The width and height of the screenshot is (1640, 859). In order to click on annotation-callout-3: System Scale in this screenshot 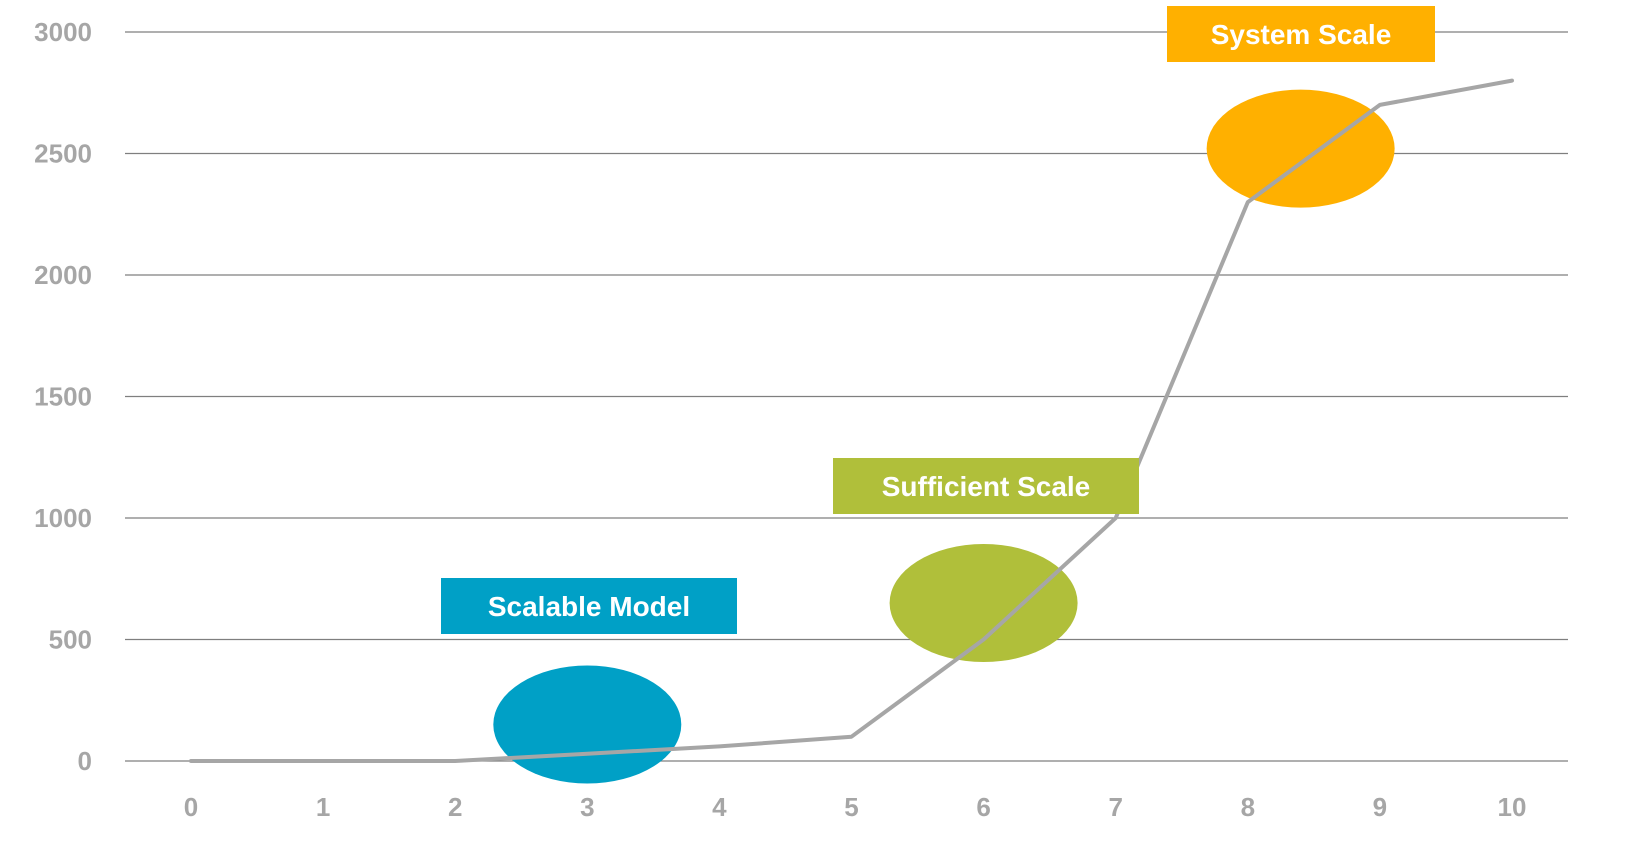, I will do `click(1301, 34)`.